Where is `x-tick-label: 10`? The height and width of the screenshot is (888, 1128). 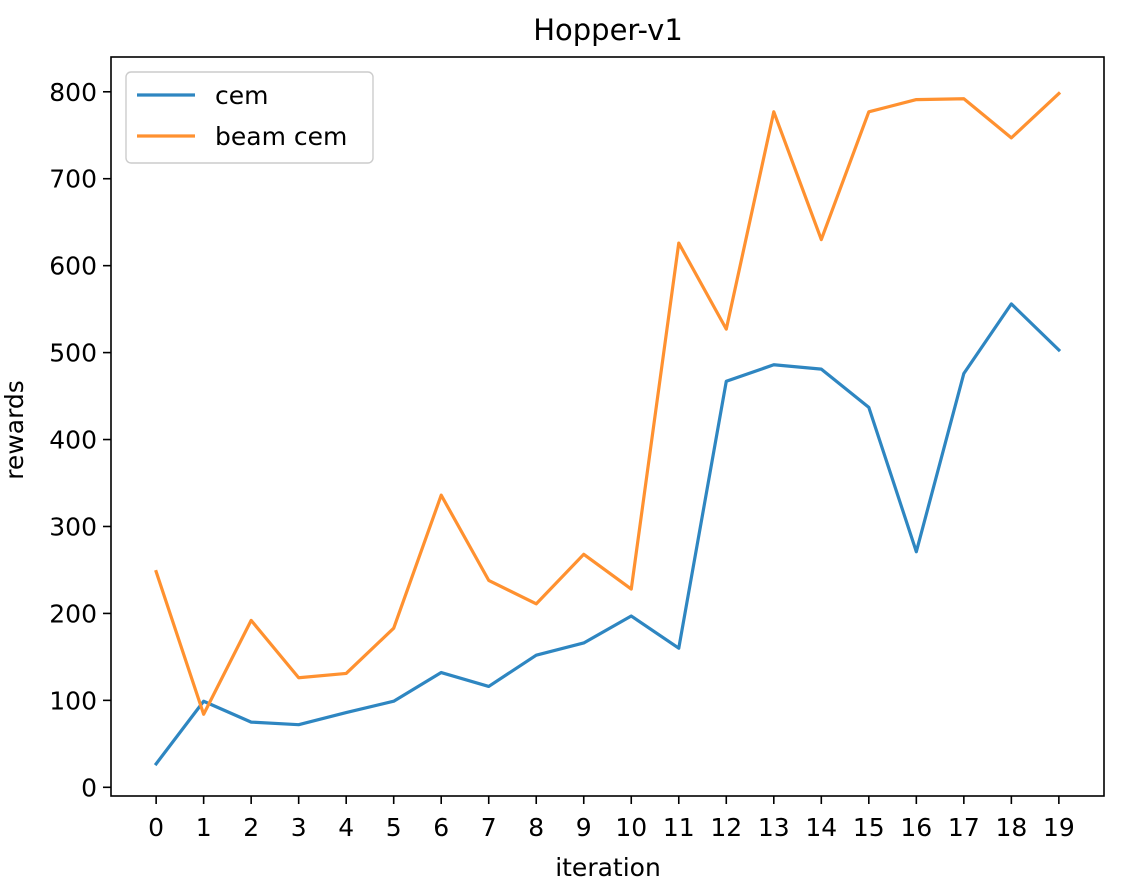 x-tick-label: 10 is located at coordinates (631, 827).